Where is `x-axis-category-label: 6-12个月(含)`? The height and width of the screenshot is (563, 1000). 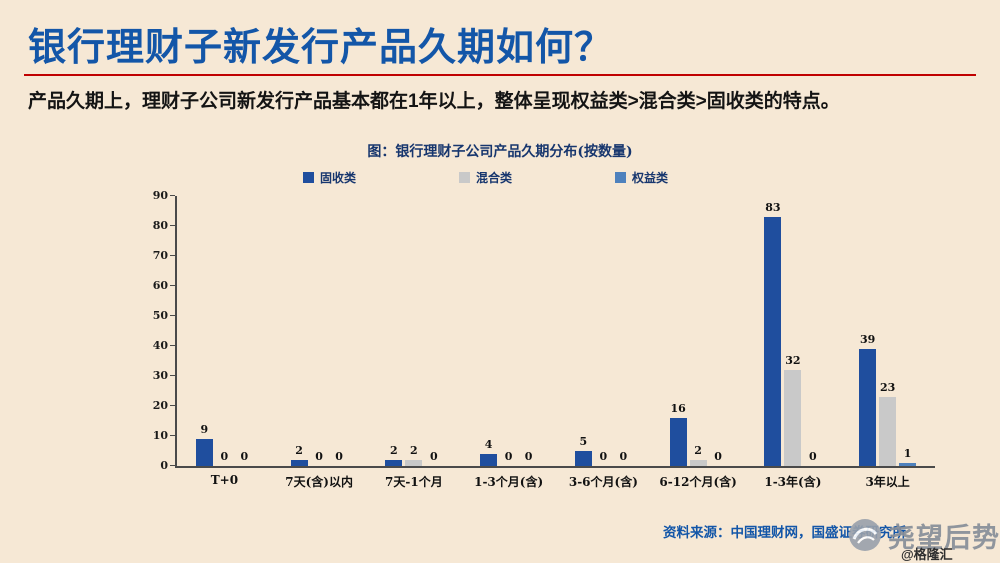 x-axis-category-label: 6-12个月(含) is located at coordinates (698, 482).